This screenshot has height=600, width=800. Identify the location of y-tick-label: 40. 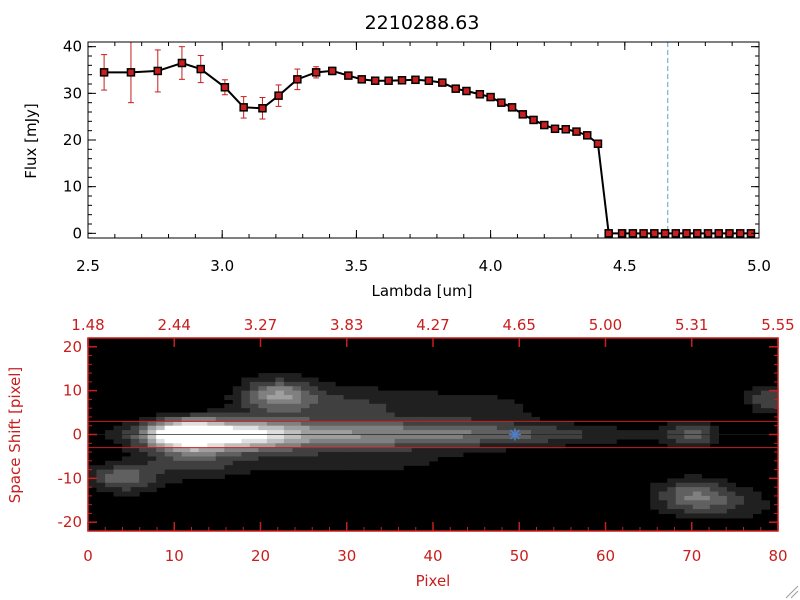
(72, 47).